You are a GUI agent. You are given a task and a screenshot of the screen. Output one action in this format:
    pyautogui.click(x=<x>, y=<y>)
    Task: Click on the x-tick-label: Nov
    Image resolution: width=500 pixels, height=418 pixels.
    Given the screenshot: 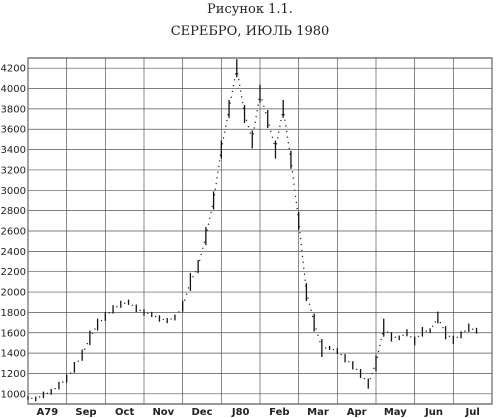 What is the action you would take?
    pyautogui.click(x=163, y=412)
    